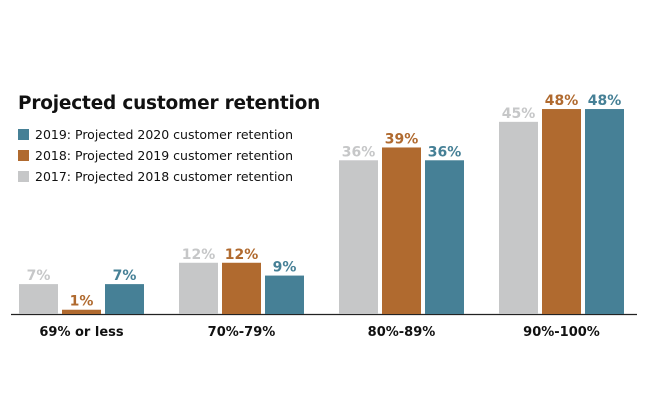  I want to click on data-label: 39%, so click(402, 139).